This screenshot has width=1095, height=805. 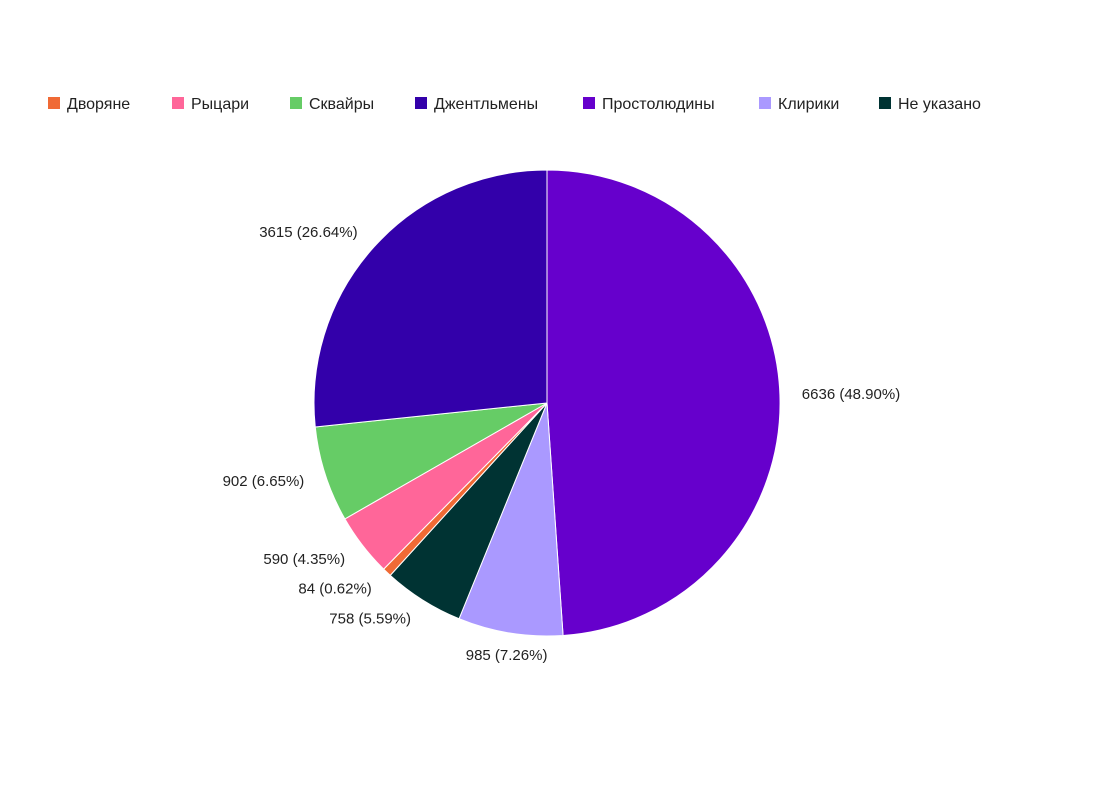 I want to click on data-label-category-4: 3615 (26.64%), so click(x=308, y=232).